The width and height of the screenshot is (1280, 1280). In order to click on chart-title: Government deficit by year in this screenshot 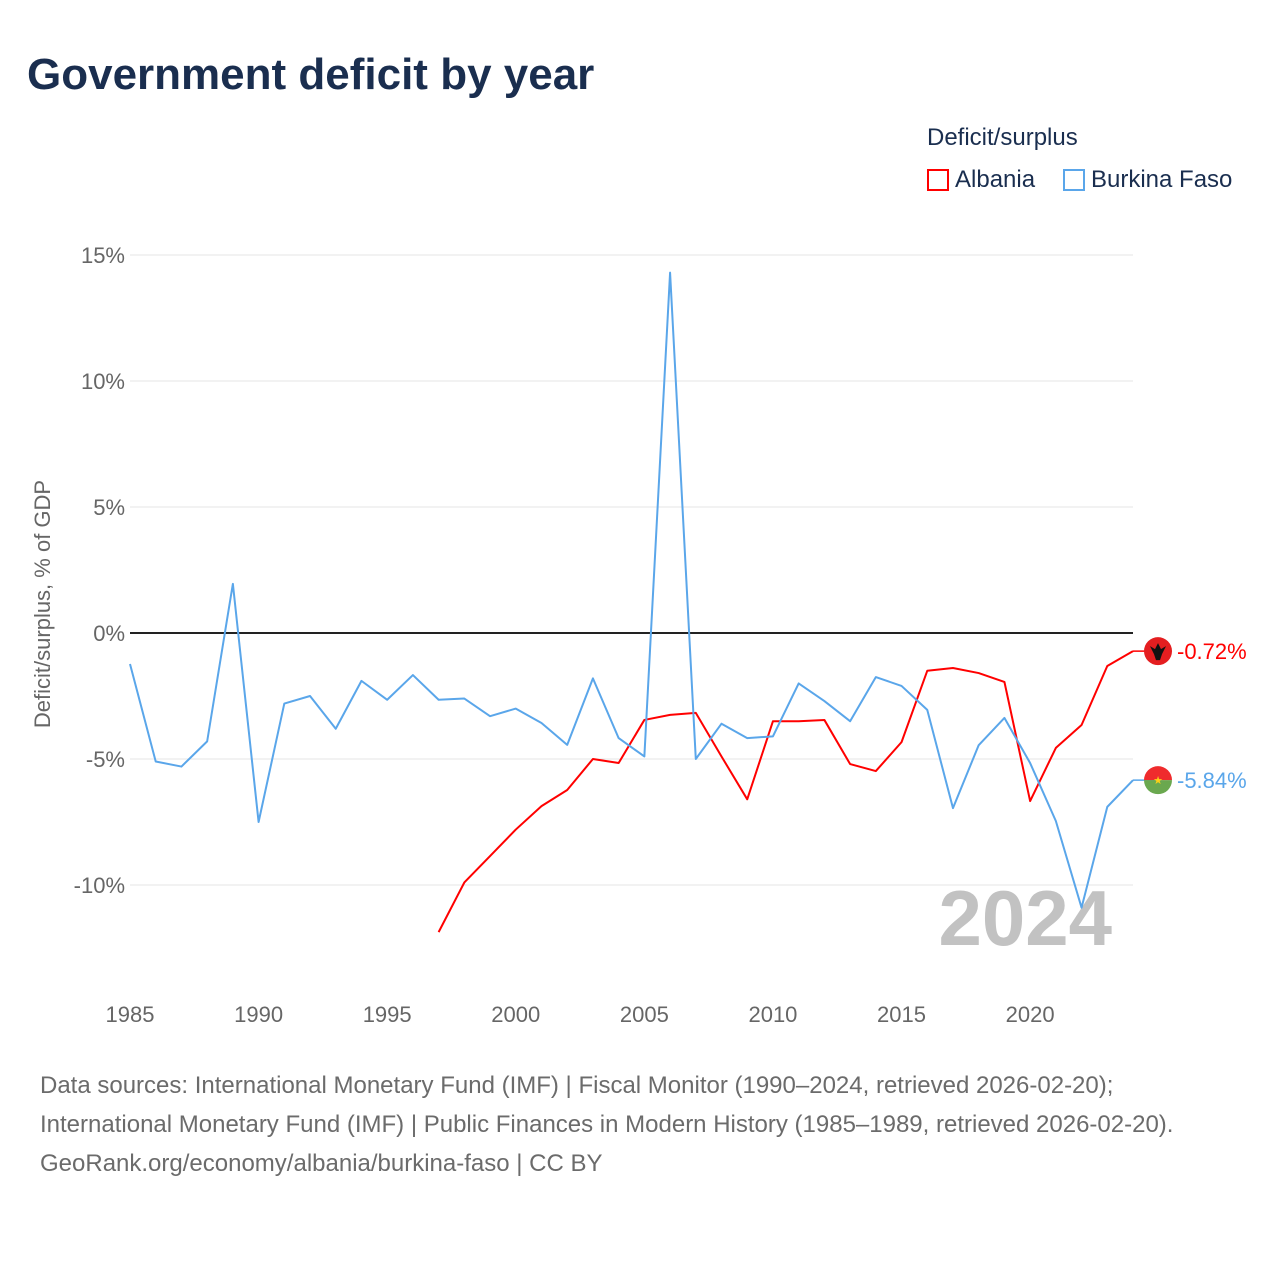, I will do `click(311, 74)`.